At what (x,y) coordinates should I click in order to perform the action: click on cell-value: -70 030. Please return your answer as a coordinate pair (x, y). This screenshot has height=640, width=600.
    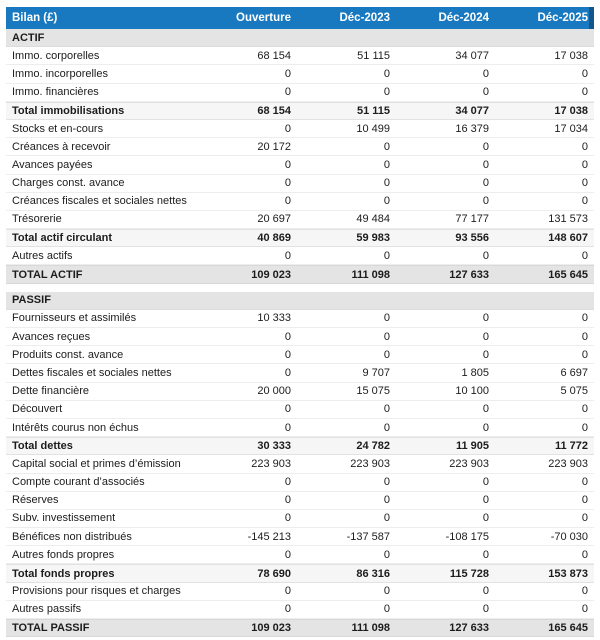
    Looking at the image, I should click on (569, 536).